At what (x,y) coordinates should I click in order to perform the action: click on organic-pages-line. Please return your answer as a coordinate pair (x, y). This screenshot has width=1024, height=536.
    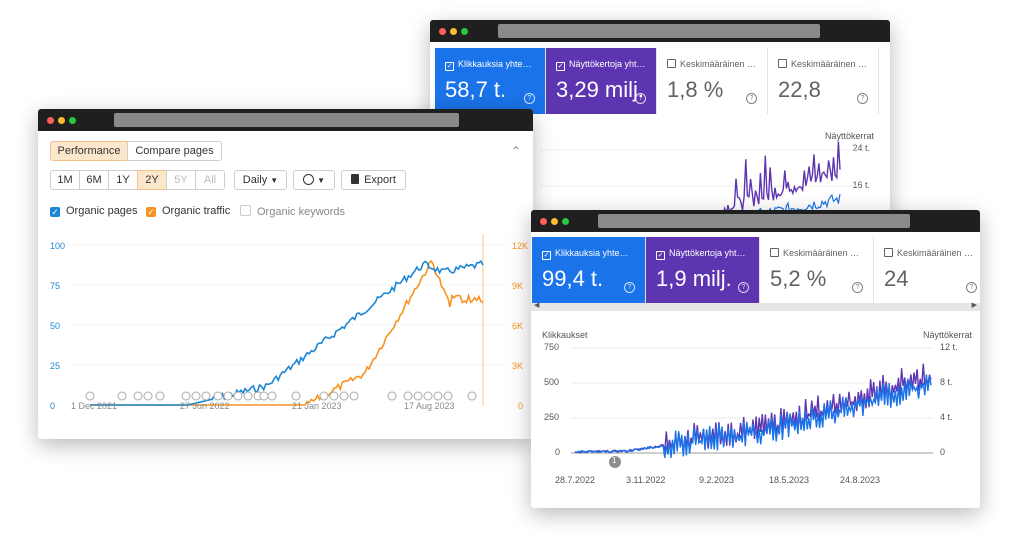
    Looking at the image, I should click on (287, 332).